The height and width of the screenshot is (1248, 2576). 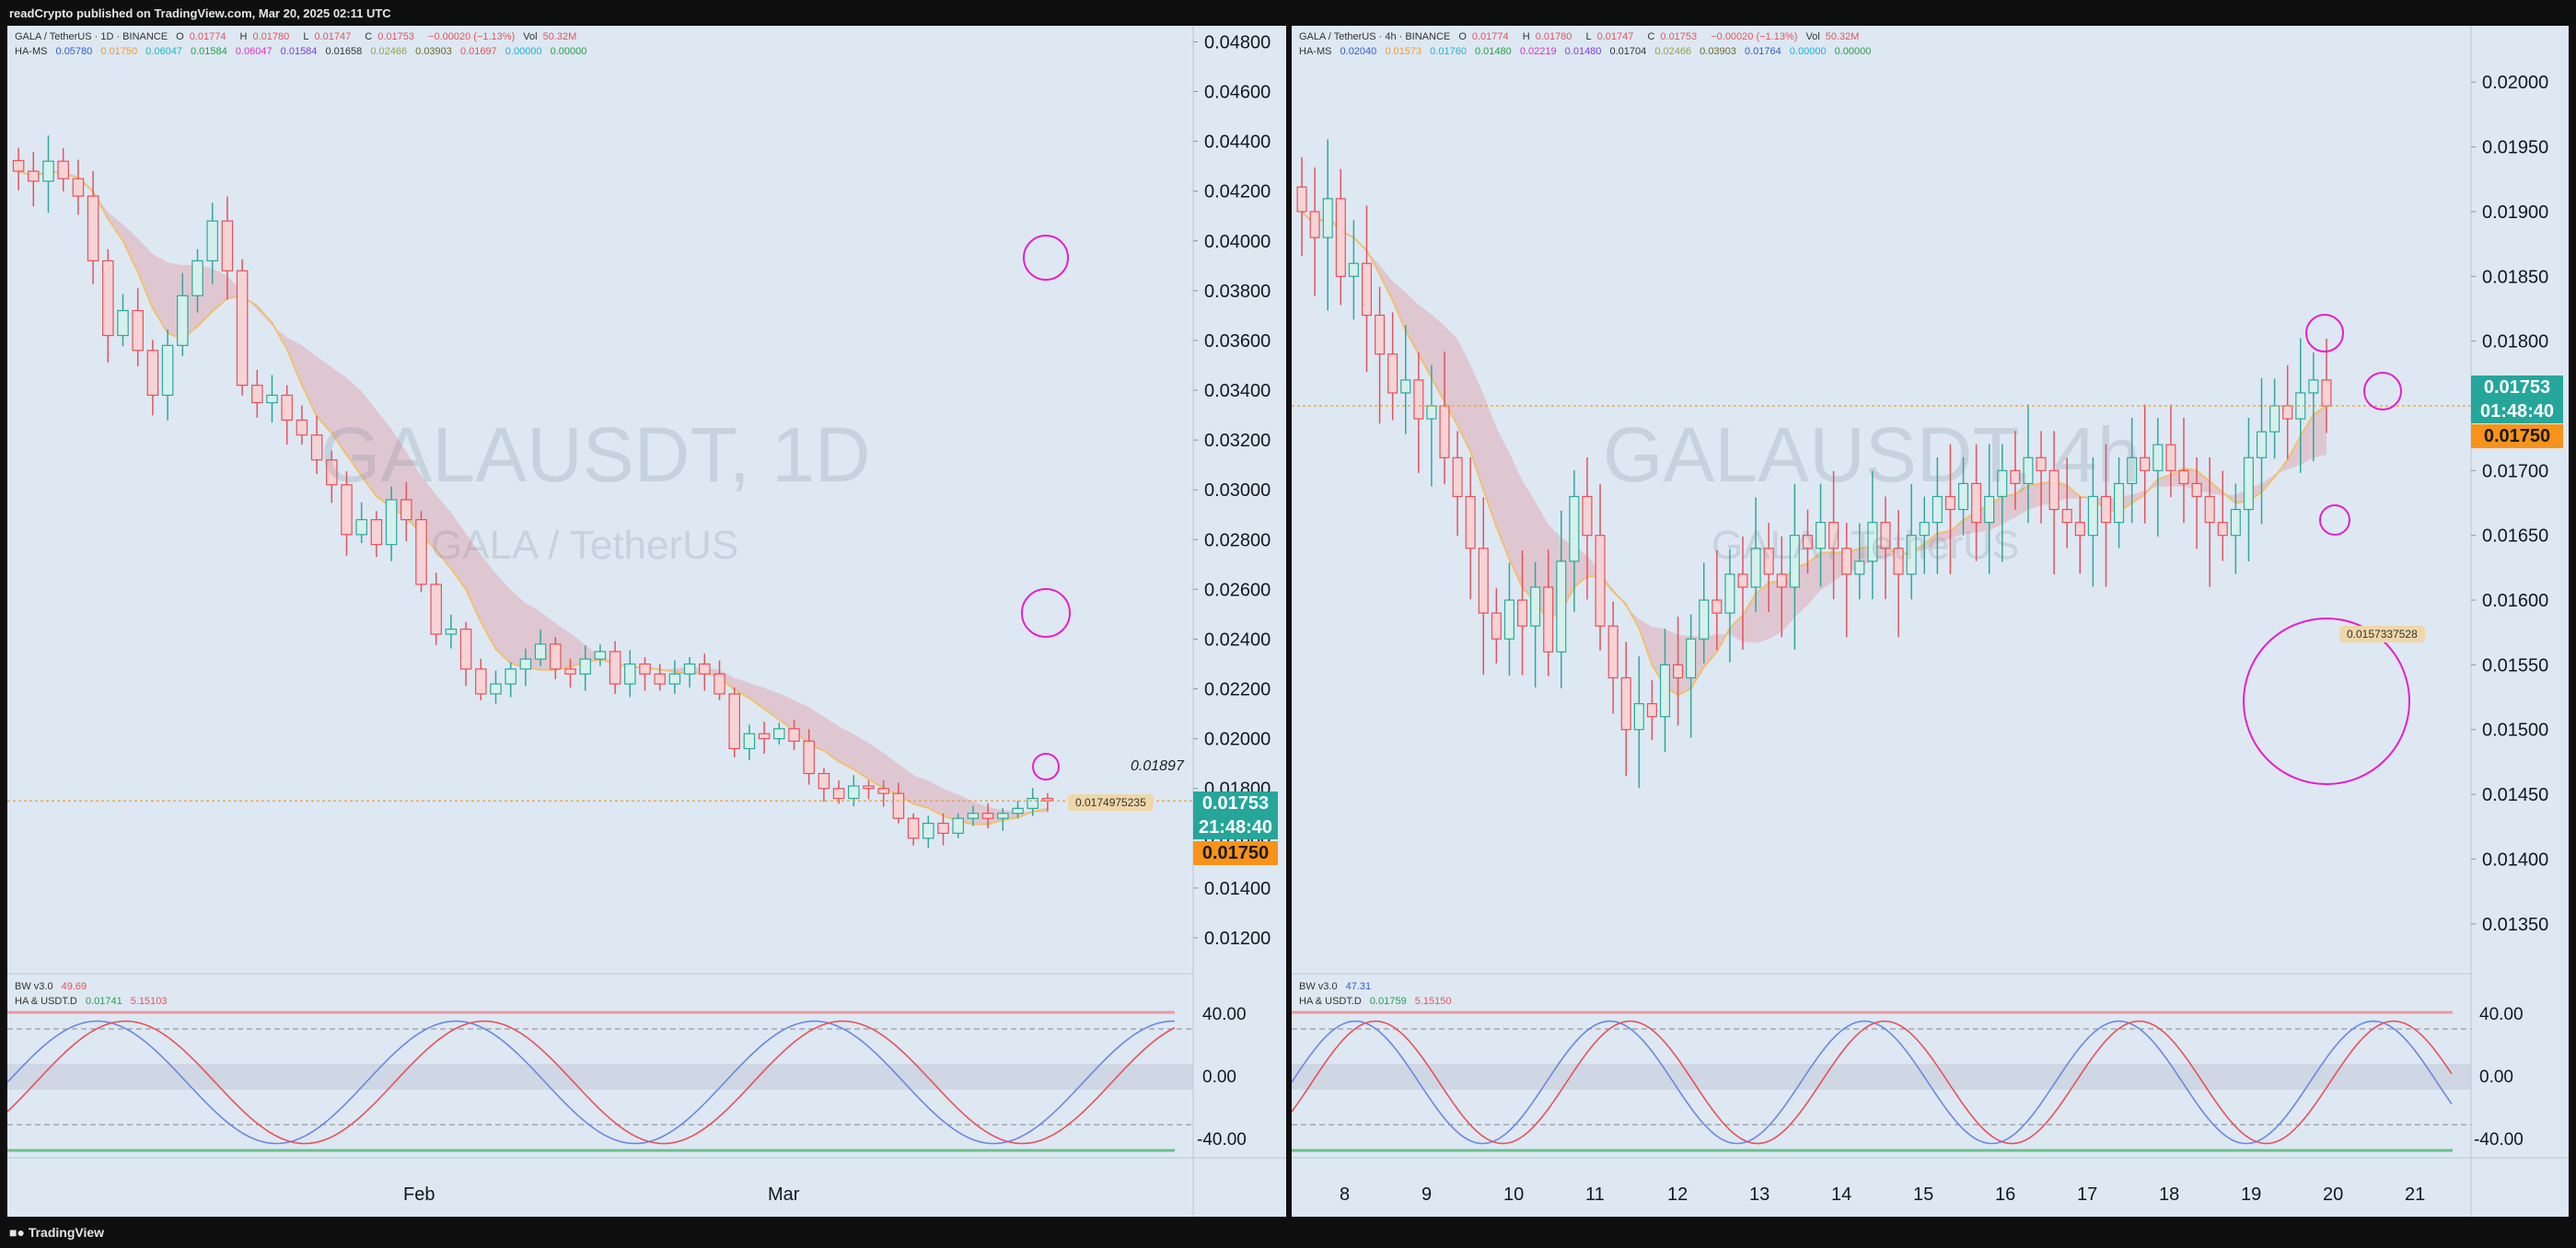 What do you see at coordinates (163, 51) in the screenshot?
I see `ha-ms-v3: 0.06047` at bounding box center [163, 51].